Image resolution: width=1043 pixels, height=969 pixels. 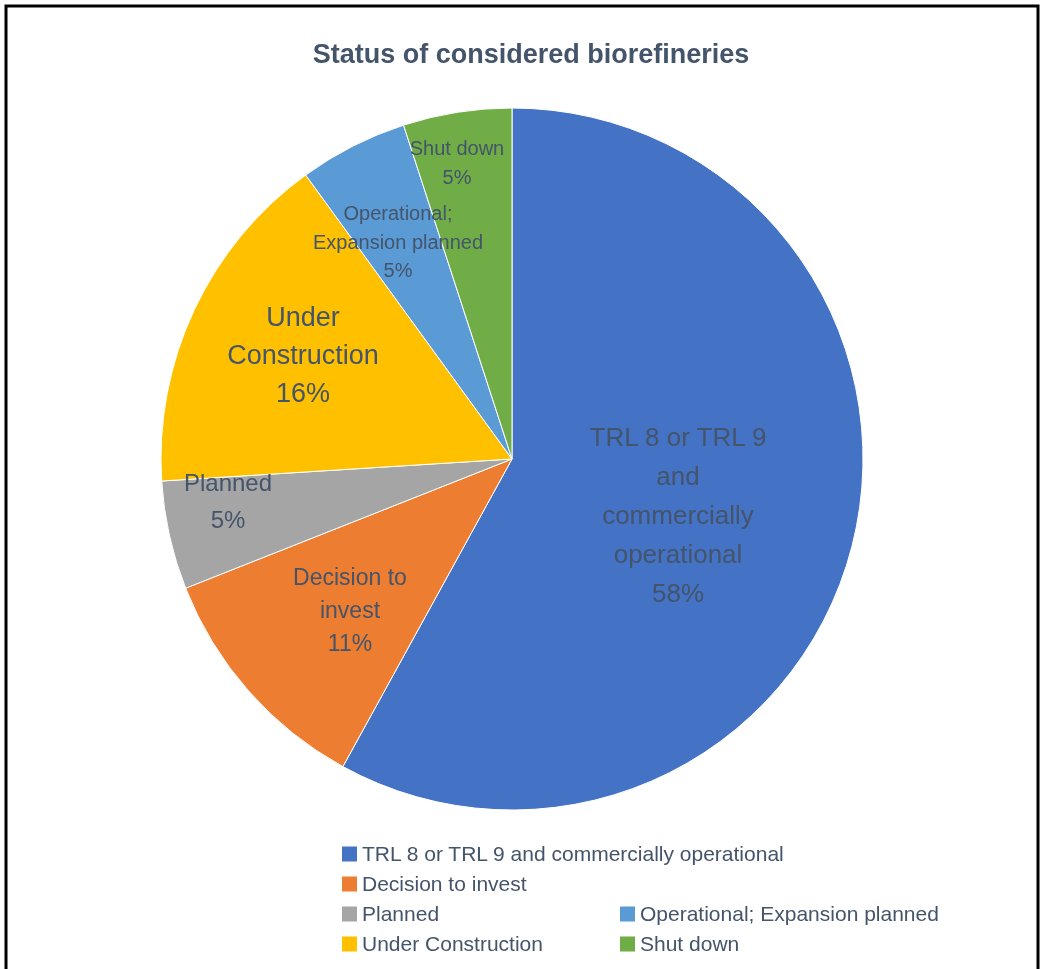 What do you see at coordinates (457, 148) in the screenshot?
I see `slice-label: Shut down` at bounding box center [457, 148].